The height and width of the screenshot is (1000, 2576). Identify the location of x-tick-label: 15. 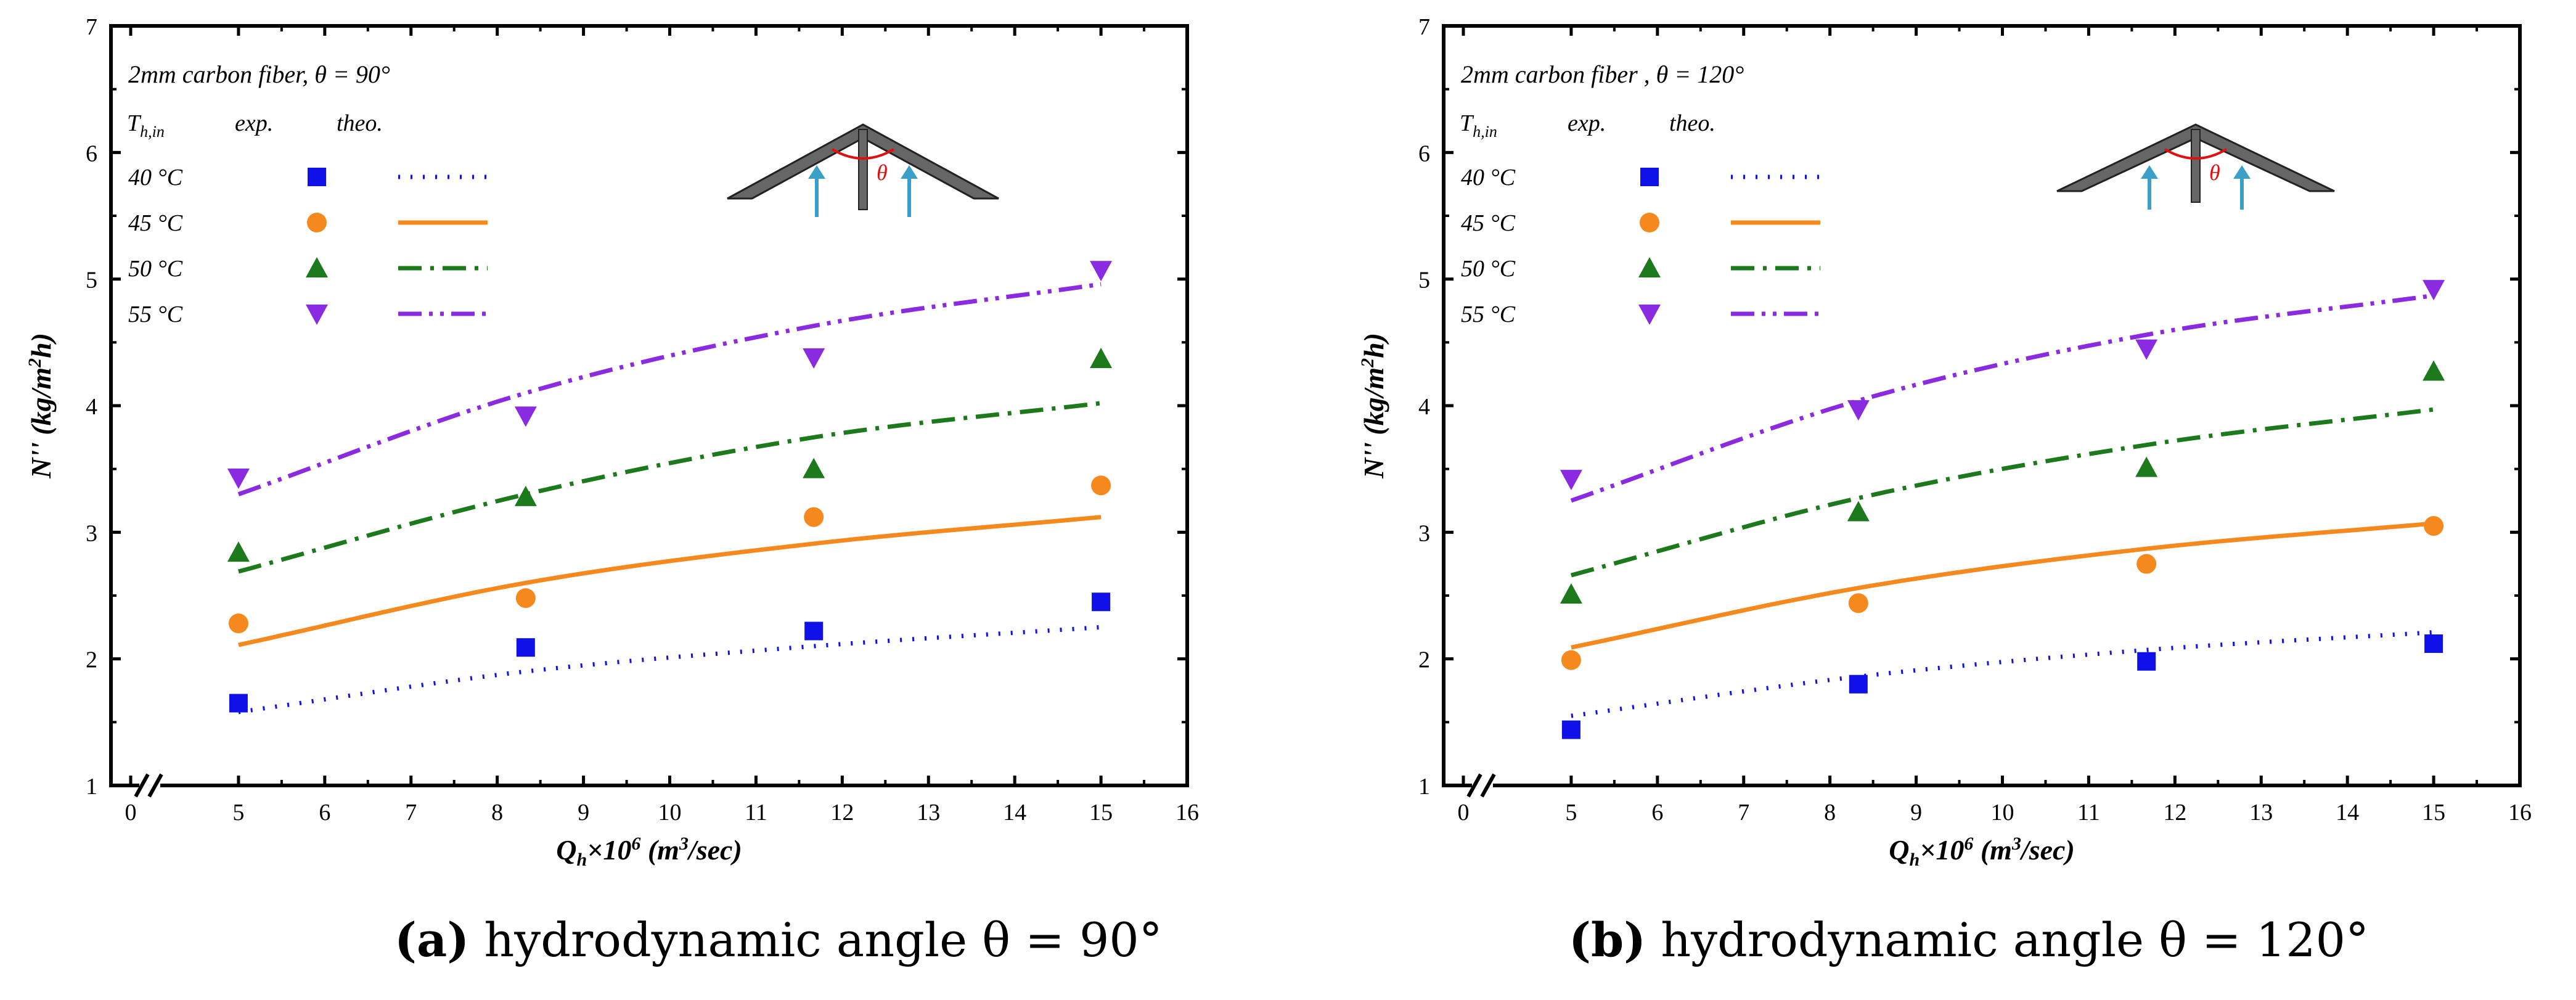
(2433, 813).